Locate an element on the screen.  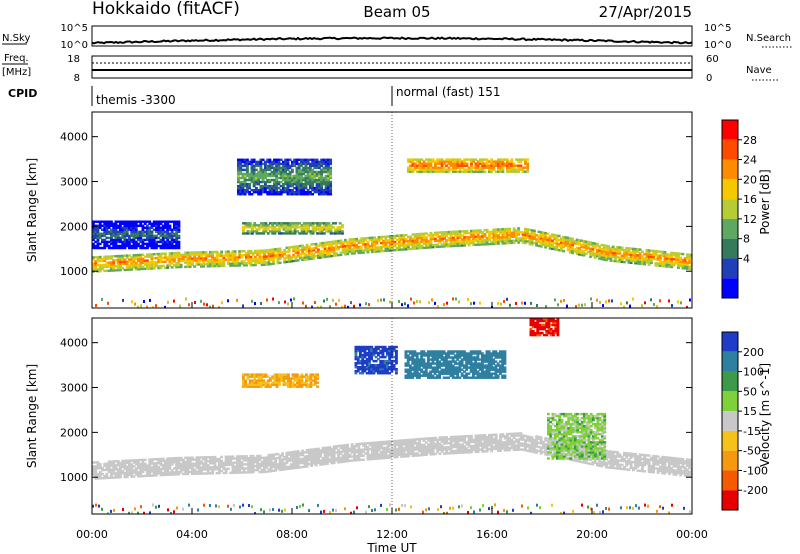
power-cell-2080 is located at coordinates (451, 169).